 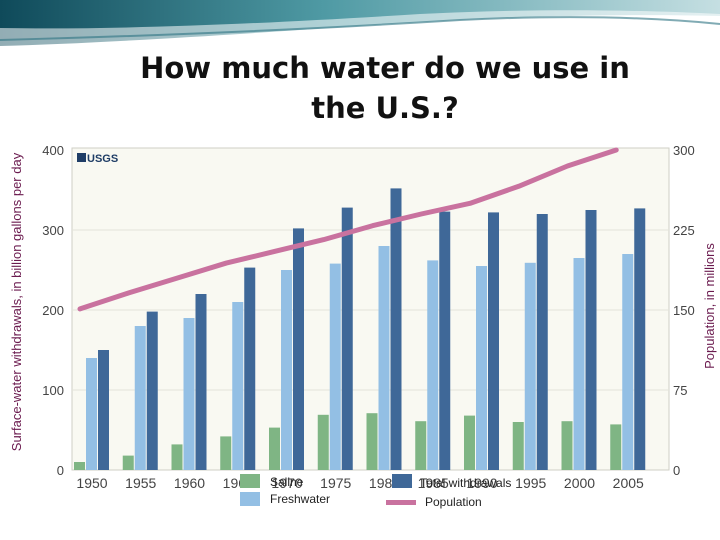 I want to click on header-banner, so click(x=360, y=26).